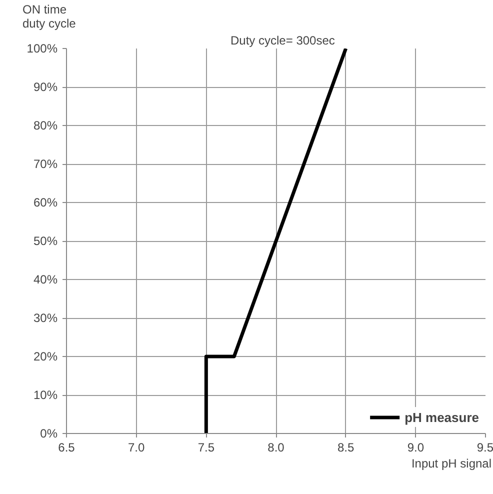 This screenshot has width=493, height=494. I want to click on y-tick-label: 80%, so click(45, 125).